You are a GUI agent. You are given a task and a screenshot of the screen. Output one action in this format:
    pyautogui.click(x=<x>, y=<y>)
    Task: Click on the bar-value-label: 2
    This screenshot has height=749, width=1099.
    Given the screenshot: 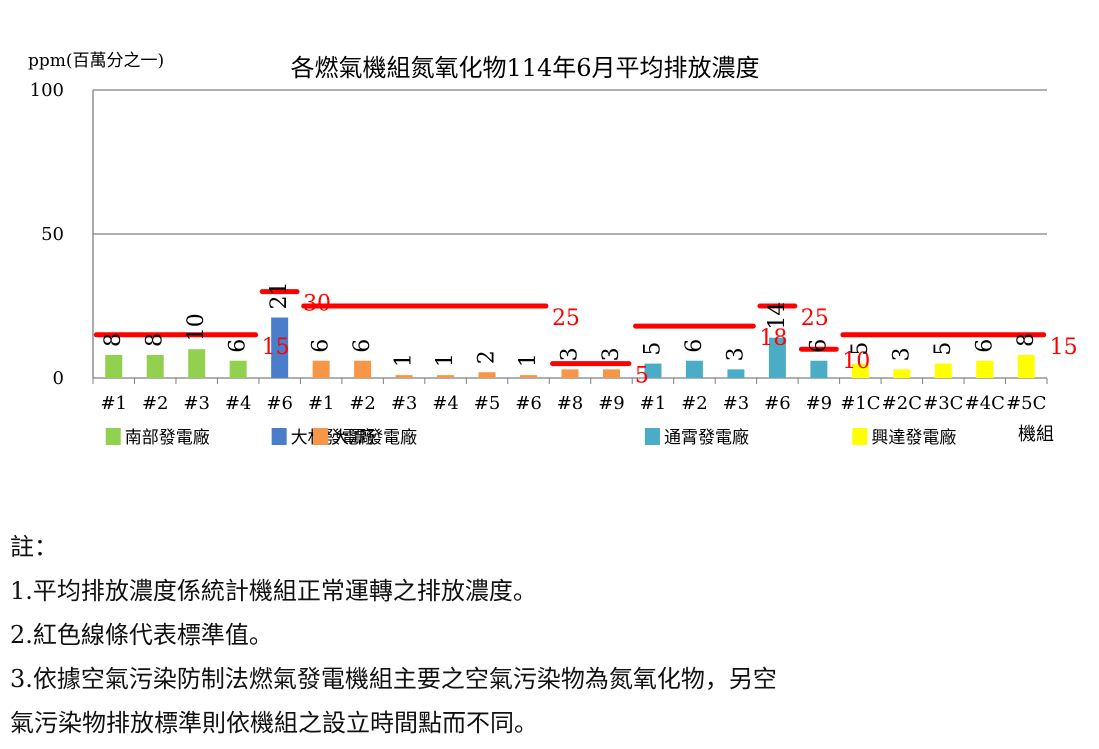 What is the action you would take?
    pyautogui.click(x=487, y=357)
    